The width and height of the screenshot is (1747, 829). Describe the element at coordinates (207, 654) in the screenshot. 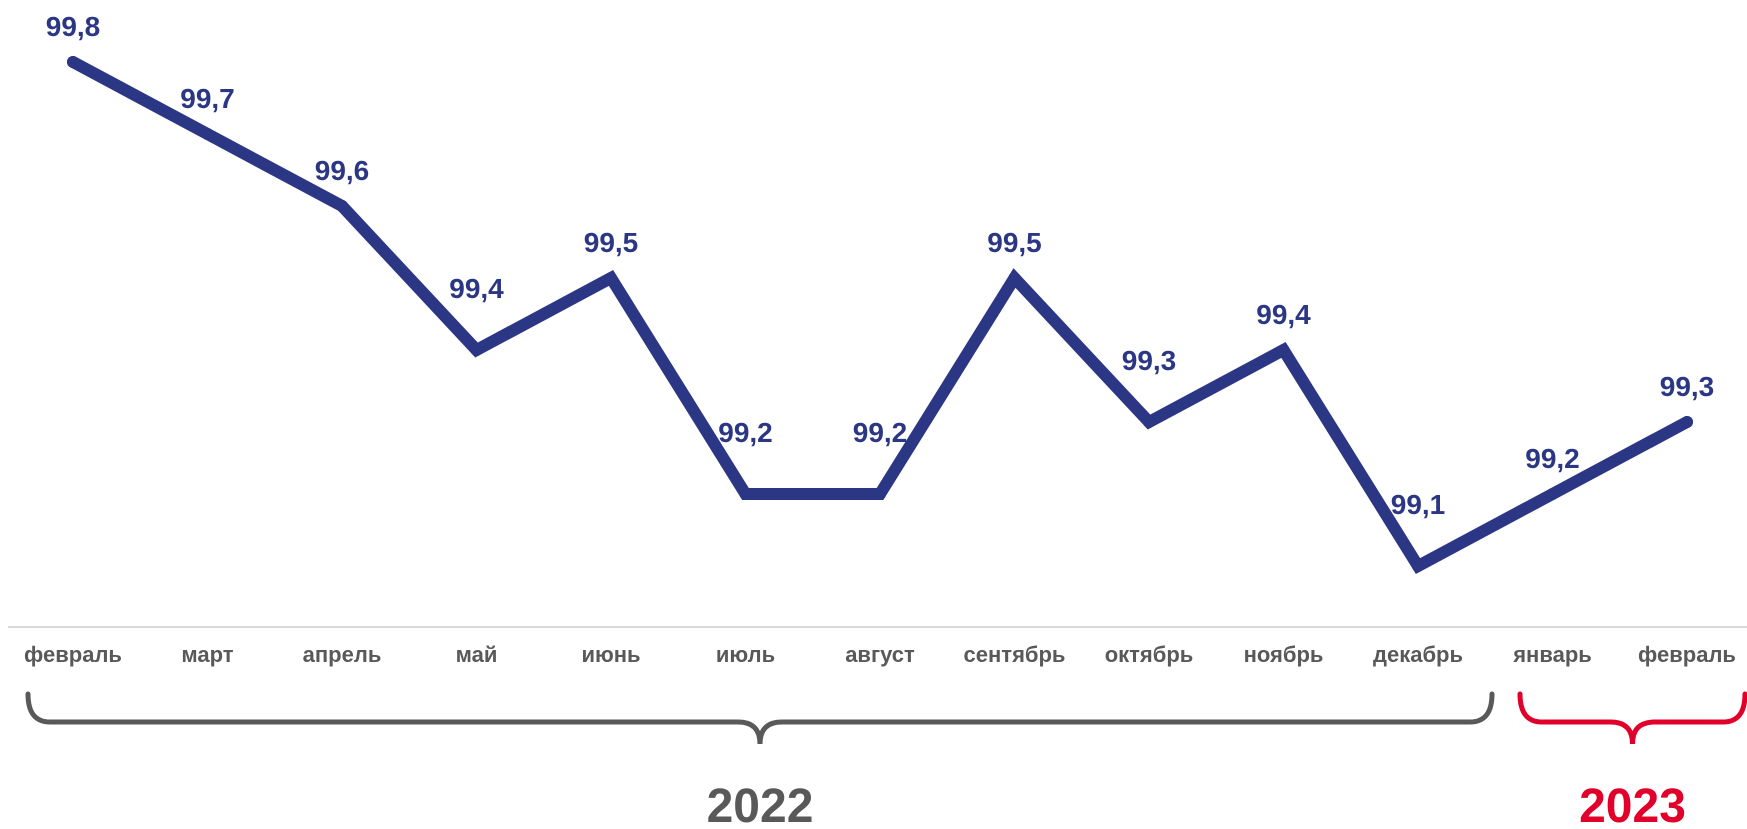

I see `x-tick-label: март` at that location.